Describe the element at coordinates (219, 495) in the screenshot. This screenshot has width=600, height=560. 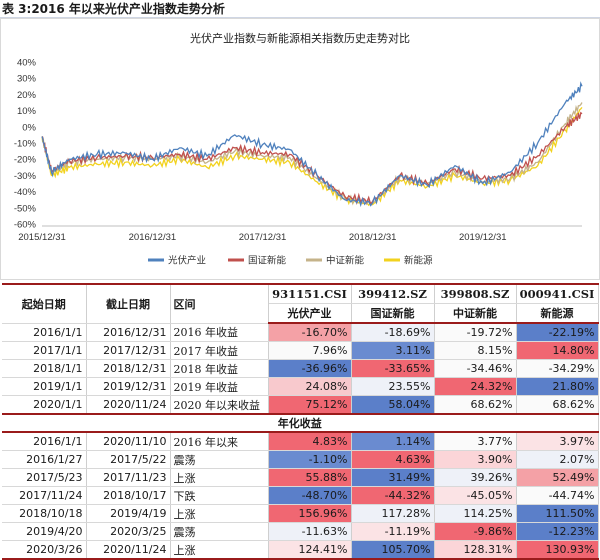
I see `cell-period: 下跌` at that location.